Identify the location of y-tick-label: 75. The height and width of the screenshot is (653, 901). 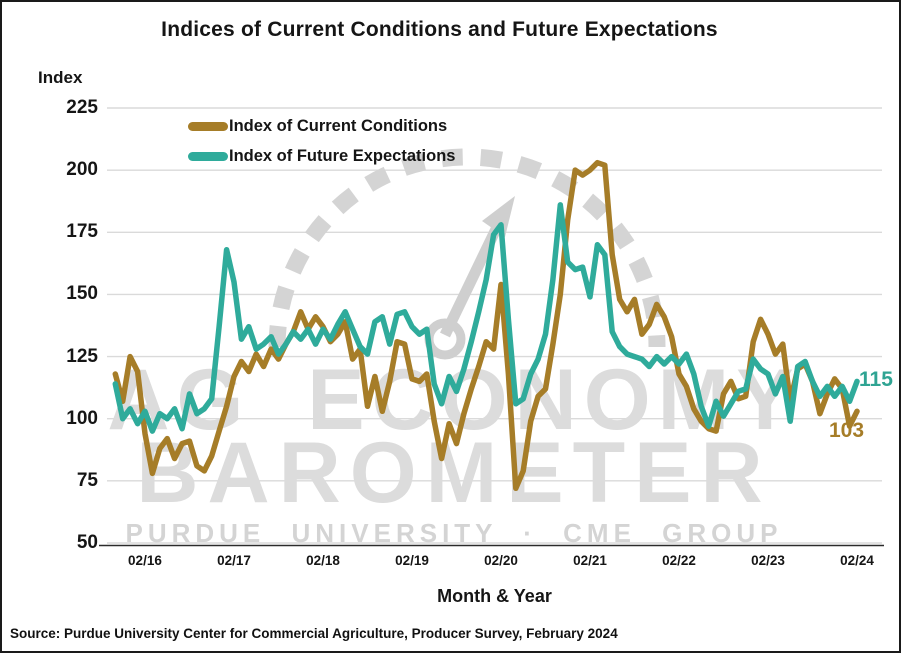
(87, 480).